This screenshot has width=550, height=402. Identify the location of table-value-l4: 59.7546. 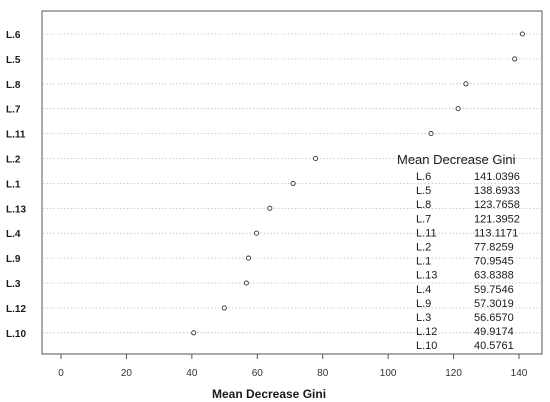
(494, 290).